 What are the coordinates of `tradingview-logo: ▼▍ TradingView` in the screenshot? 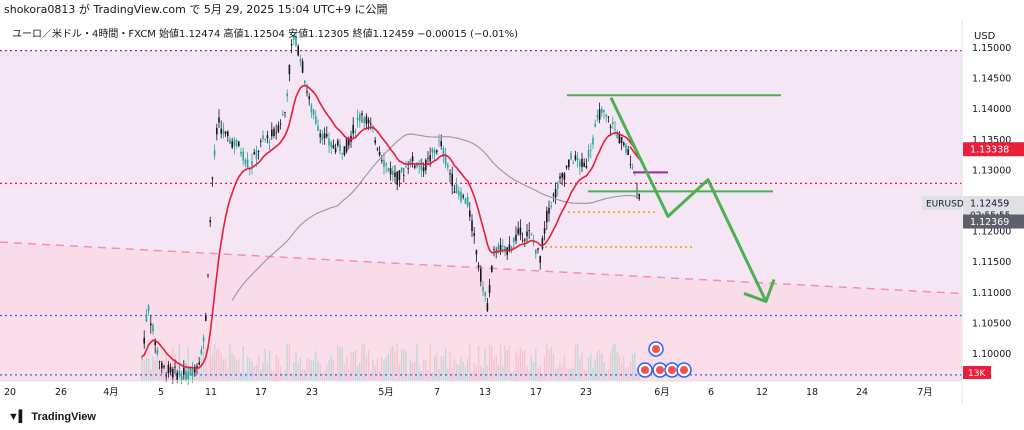 It's located at (52, 416).